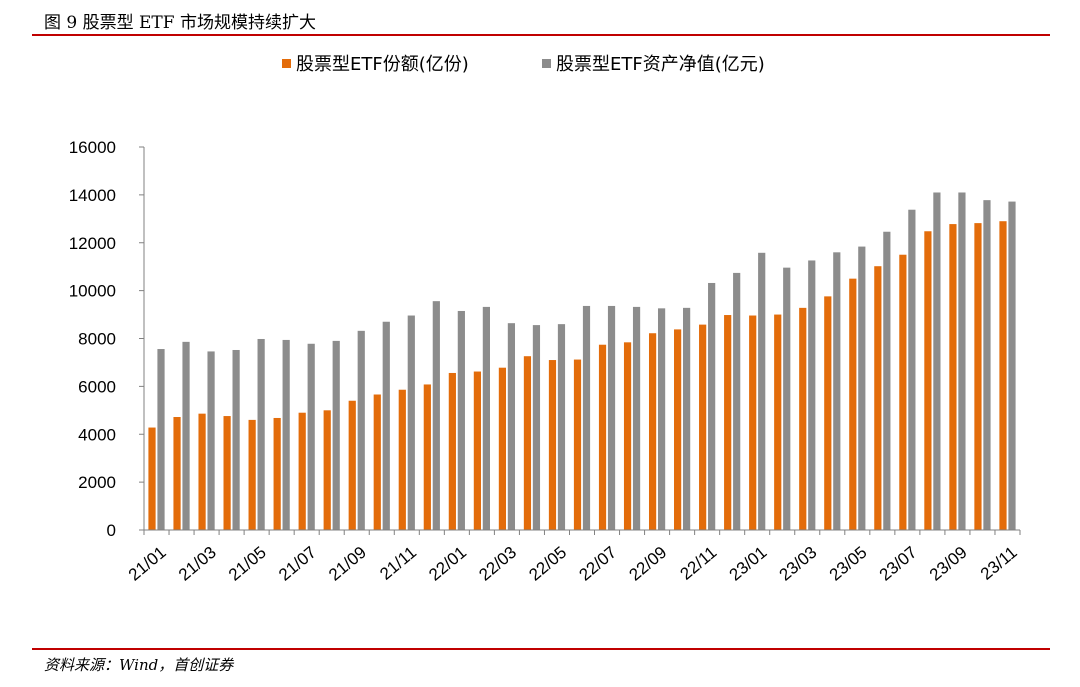  What do you see at coordinates (97, 482) in the screenshot?
I see `y-tick-label: 2000` at bounding box center [97, 482].